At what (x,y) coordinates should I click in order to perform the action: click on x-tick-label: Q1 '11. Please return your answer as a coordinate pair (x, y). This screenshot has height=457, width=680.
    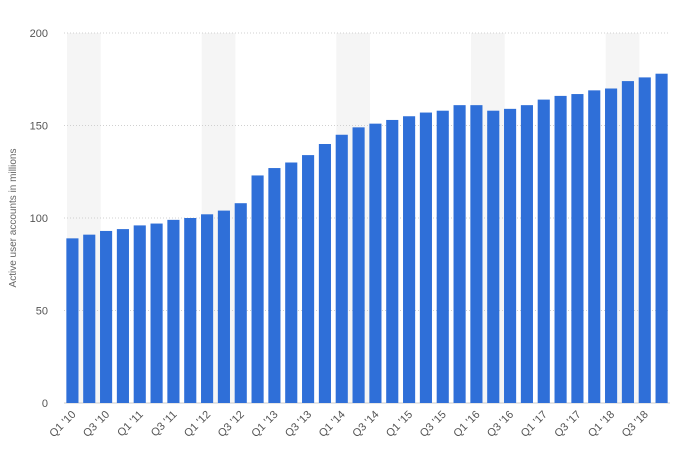
    Looking at the image, I should click on (130, 424).